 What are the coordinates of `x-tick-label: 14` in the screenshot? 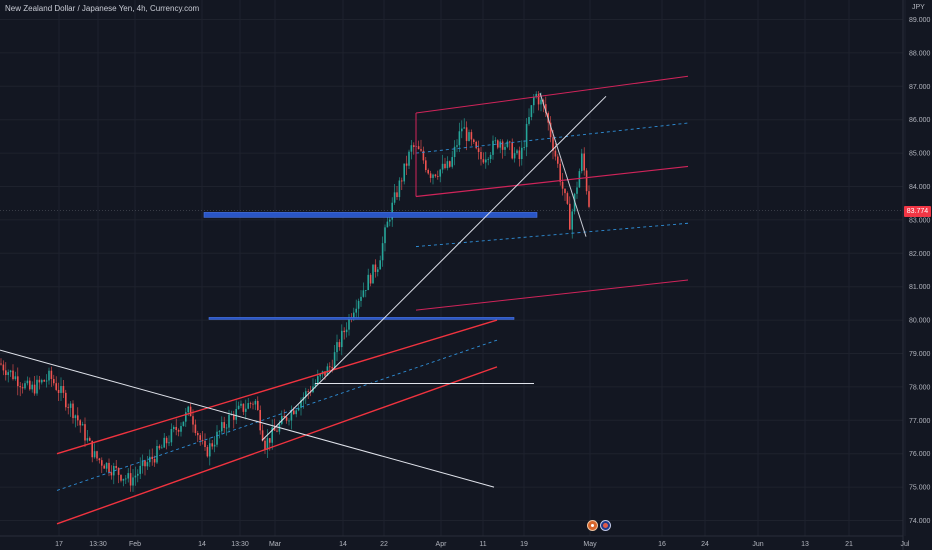 It's located at (343, 544).